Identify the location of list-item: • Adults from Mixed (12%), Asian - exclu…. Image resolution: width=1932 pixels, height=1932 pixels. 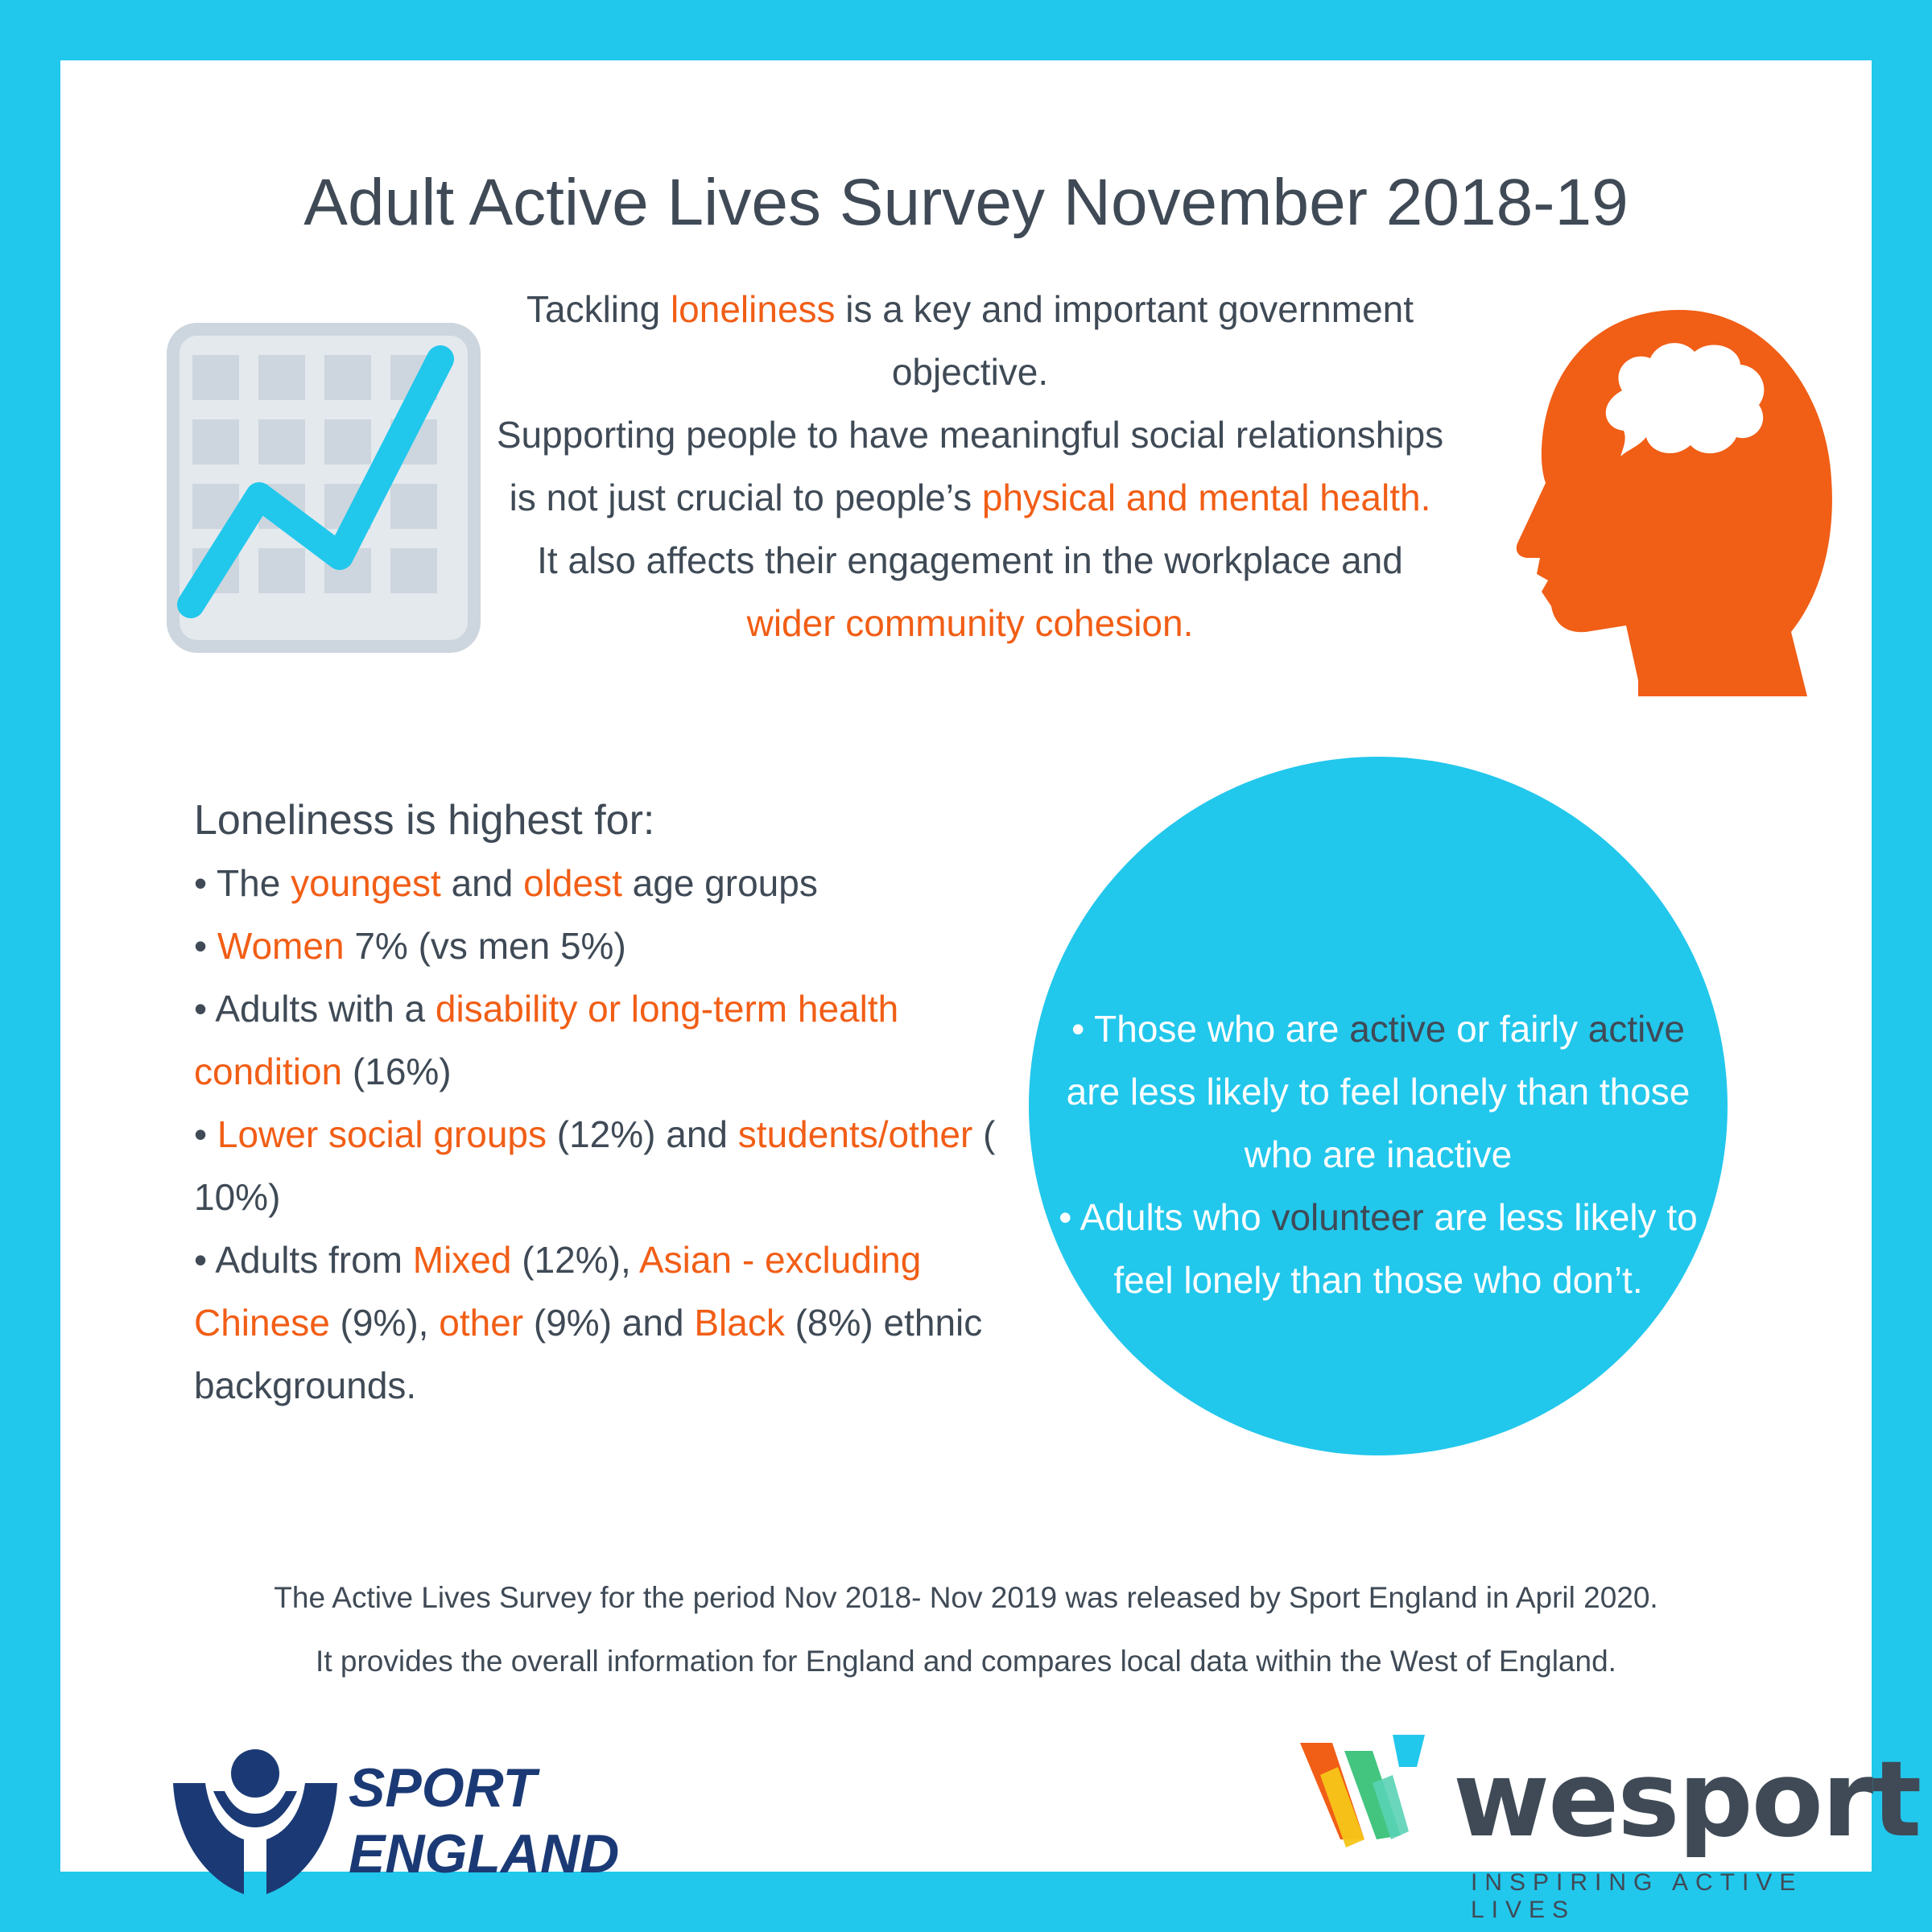
(596, 1322).